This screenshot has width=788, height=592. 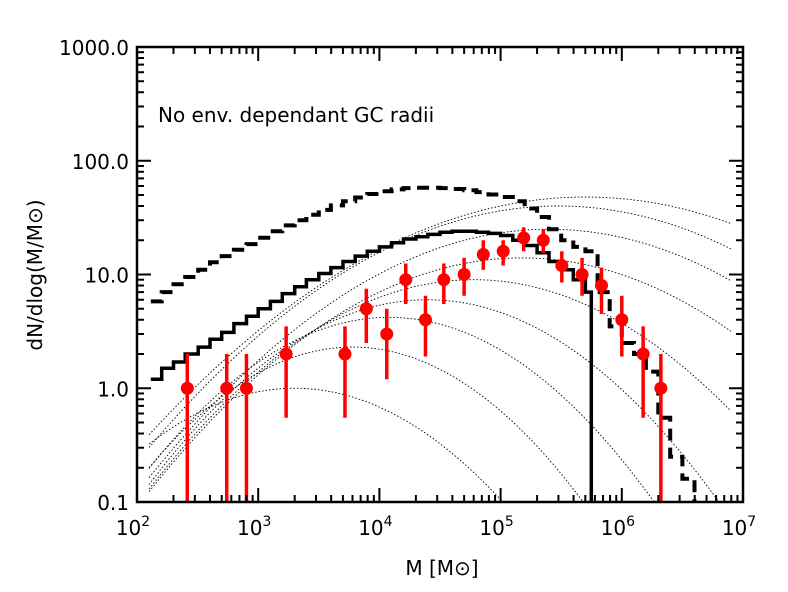 I want to click on x-tick-label-5: 10⁷, so click(x=739, y=527).